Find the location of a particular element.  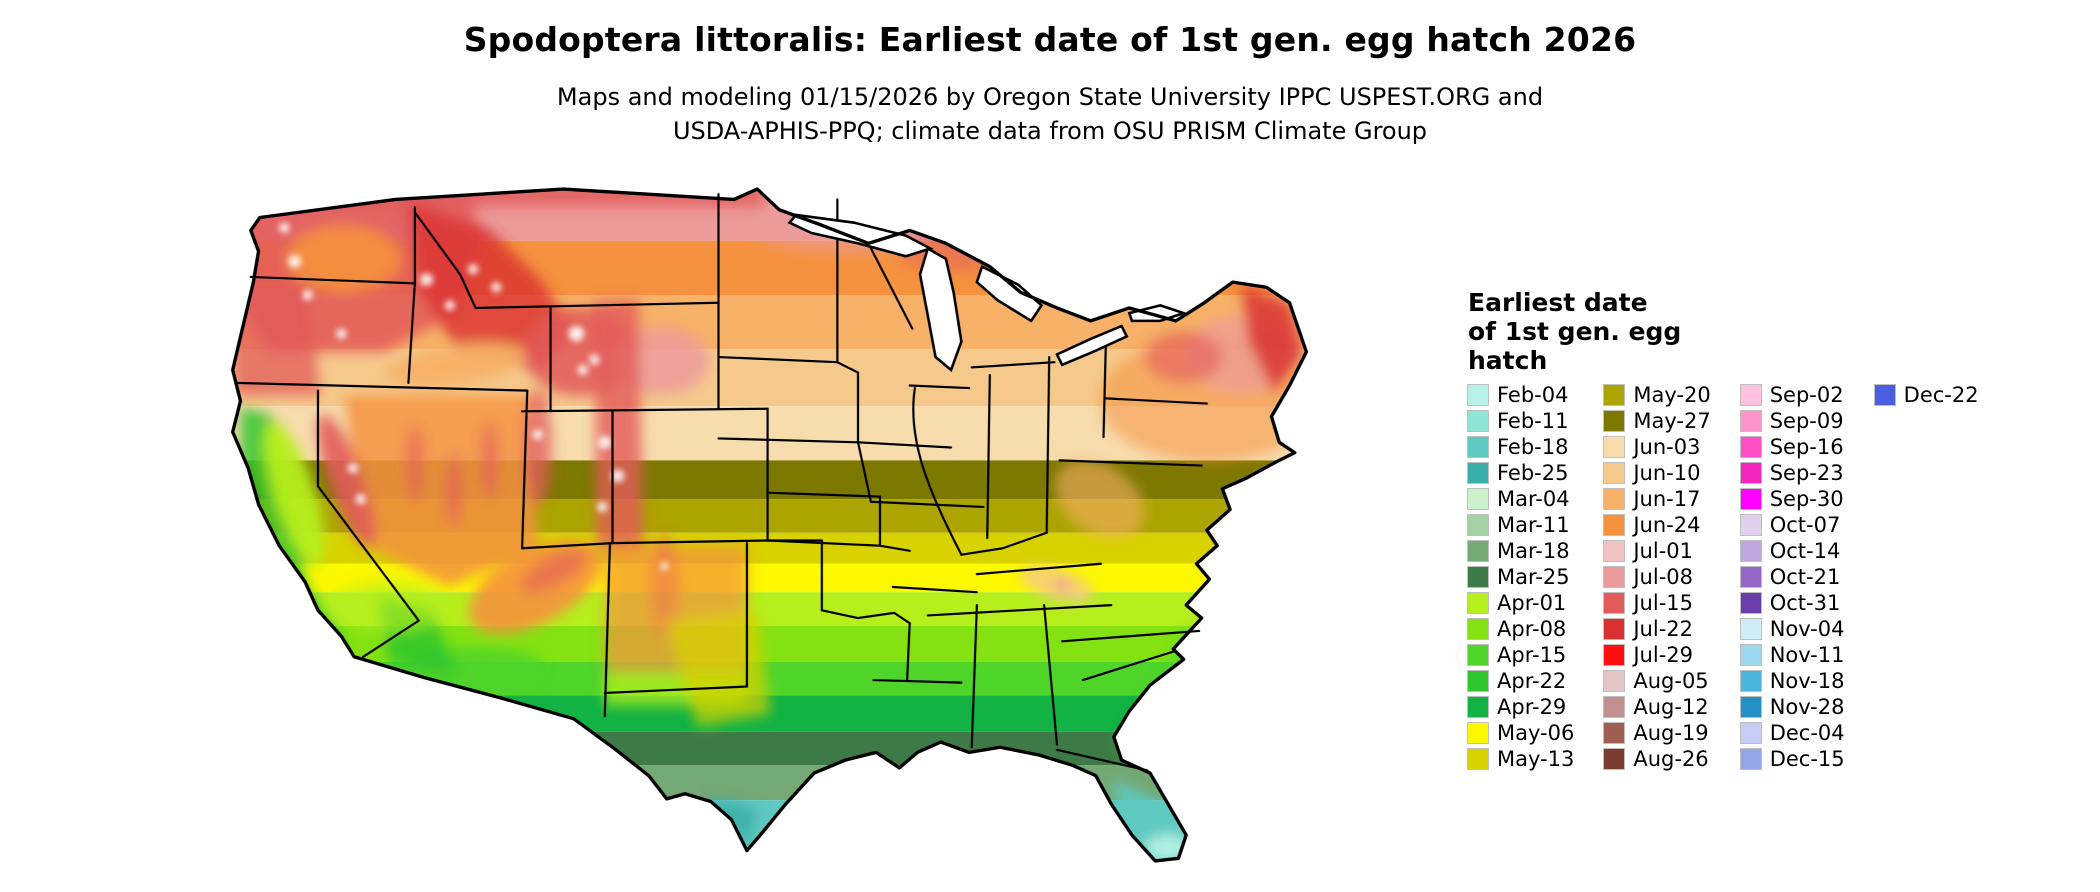

legend-label: Mar-18 is located at coordinates (1533, 551).